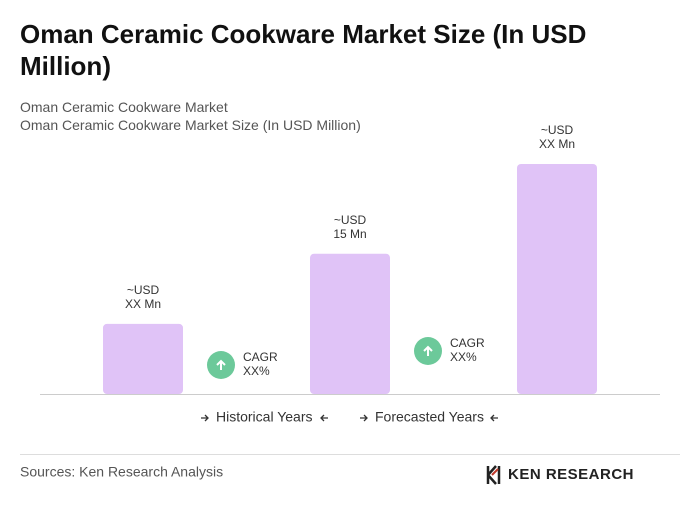 This screenshot has width=700, height=520. I want to click on source: Sources: Ken Research Analysis, so click(121, 472).